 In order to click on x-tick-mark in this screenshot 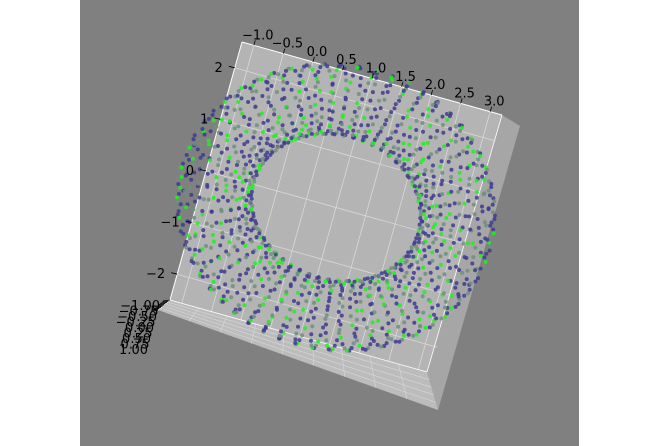, I will do `click(313, 59)`.